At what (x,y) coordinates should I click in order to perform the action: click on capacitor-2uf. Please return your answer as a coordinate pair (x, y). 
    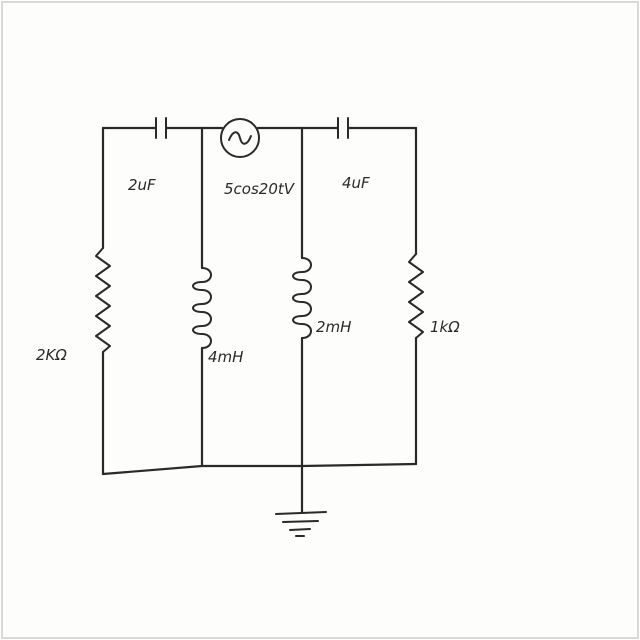
    Looking at the image, I should click on (161, 128).